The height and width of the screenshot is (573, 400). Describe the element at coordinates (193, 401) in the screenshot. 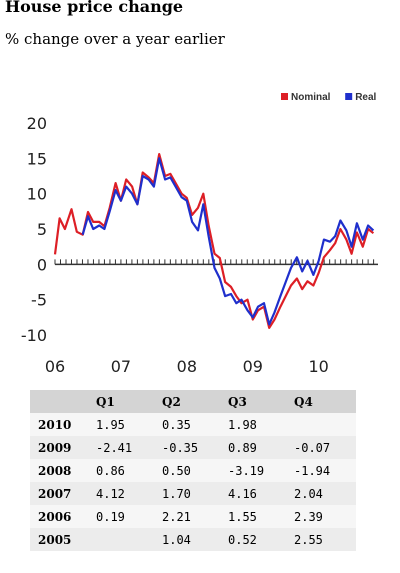

I see `table-header-row: Q1 Q2 Q3 Q4` at that location.